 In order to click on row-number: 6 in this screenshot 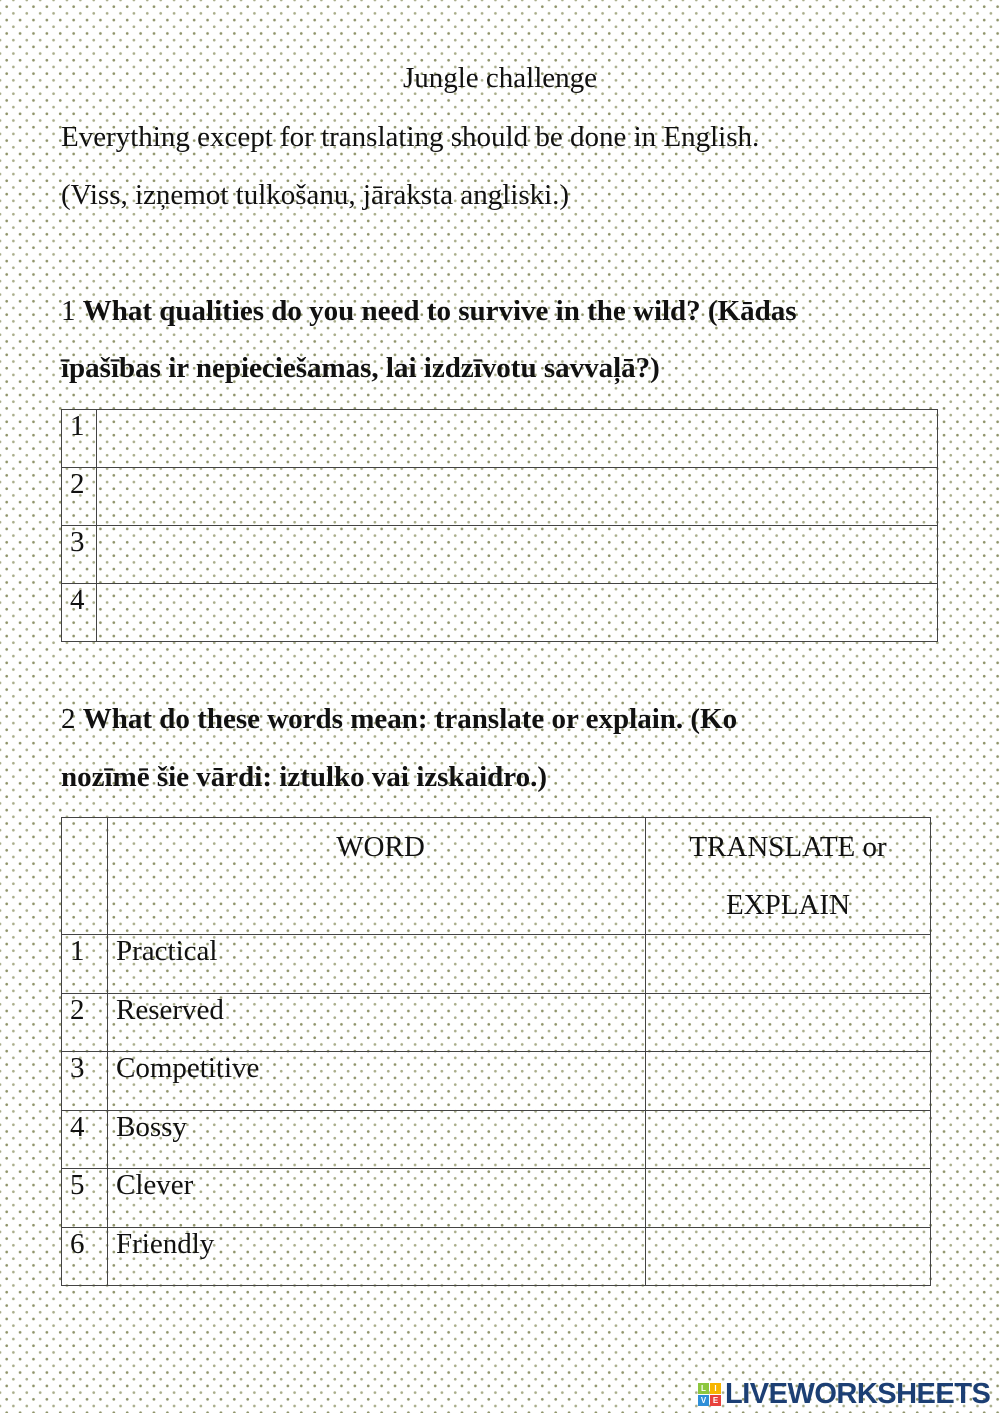, I will do `click(84, 1256)`.